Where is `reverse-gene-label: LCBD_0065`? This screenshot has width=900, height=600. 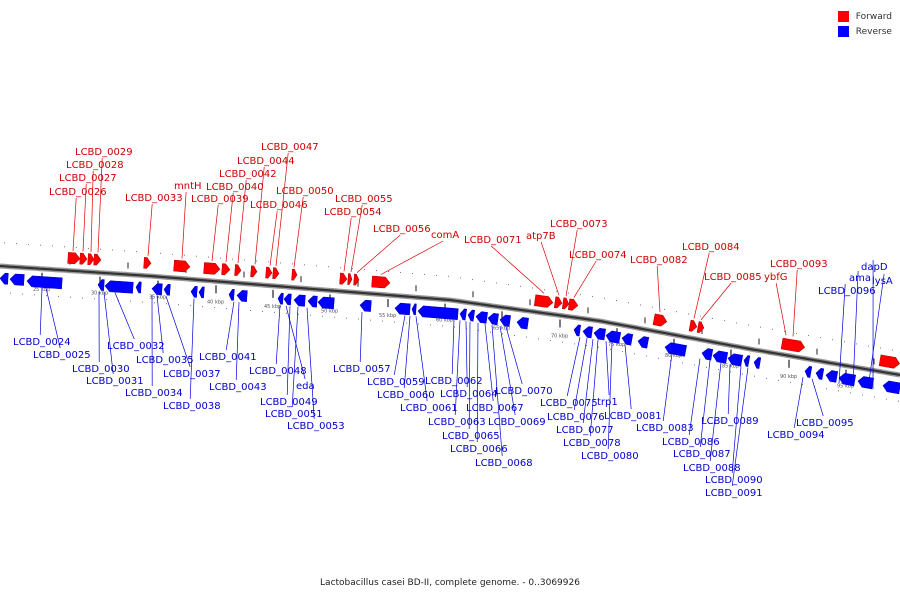
reverse-gene-label: LCBD_0065 is located at coordinates (471, 436).